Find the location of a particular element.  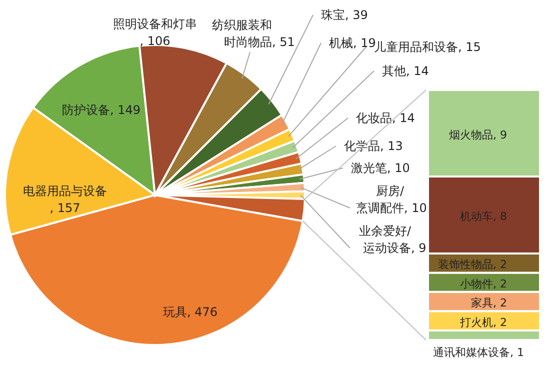

slice-label: 电器用品与设备 is located at coordinates (65, 191).